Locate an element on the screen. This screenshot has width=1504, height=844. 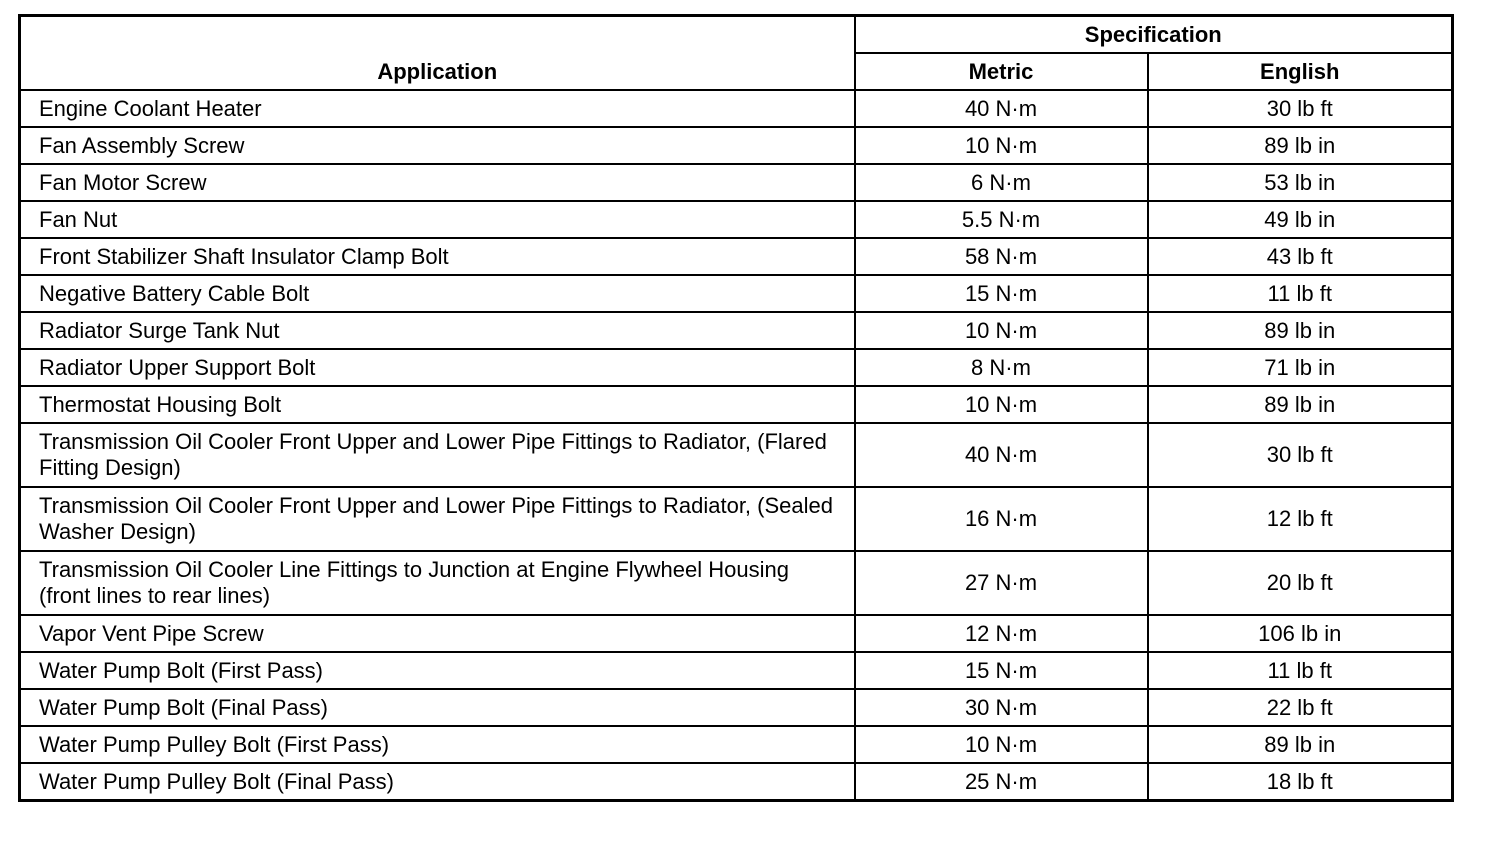
application-cell: Water Pump Bolt (First Pass) is located at coordinates (437, 670).